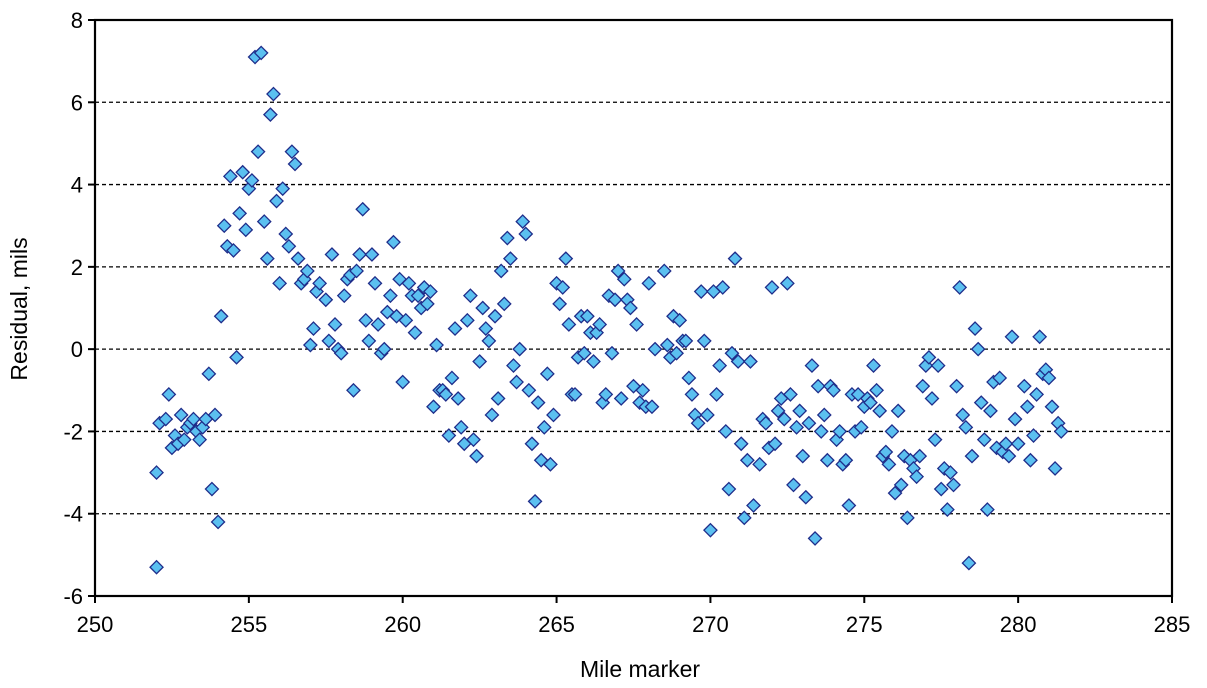 The image size is (1207, 688). I want to click on x-tick-label: 285, so click(1172, 624).